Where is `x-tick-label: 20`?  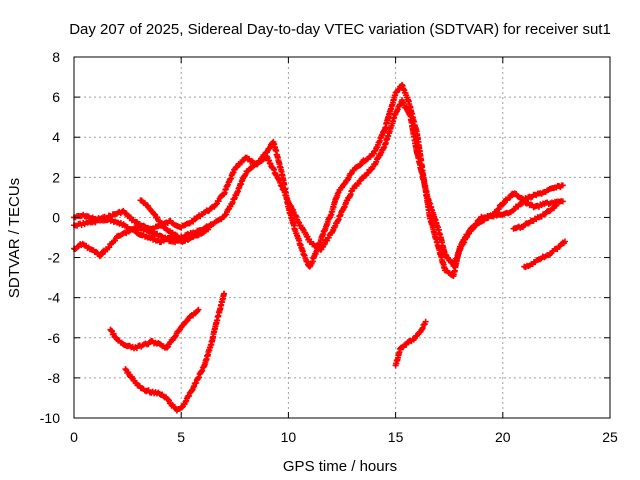 x-tick-label: 20 is located at coordinates (503, 437).